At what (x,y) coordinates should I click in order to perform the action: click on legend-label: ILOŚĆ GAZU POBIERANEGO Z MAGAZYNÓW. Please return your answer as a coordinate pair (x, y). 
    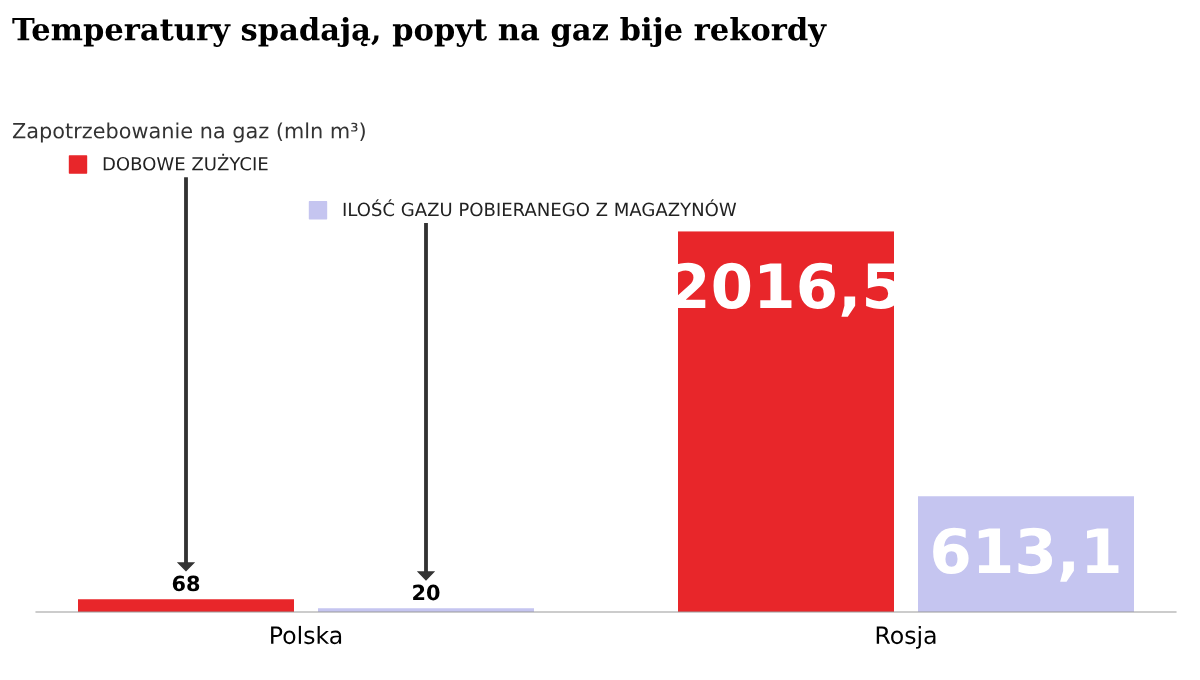
    Looking at the image, I should click on (540, 208).